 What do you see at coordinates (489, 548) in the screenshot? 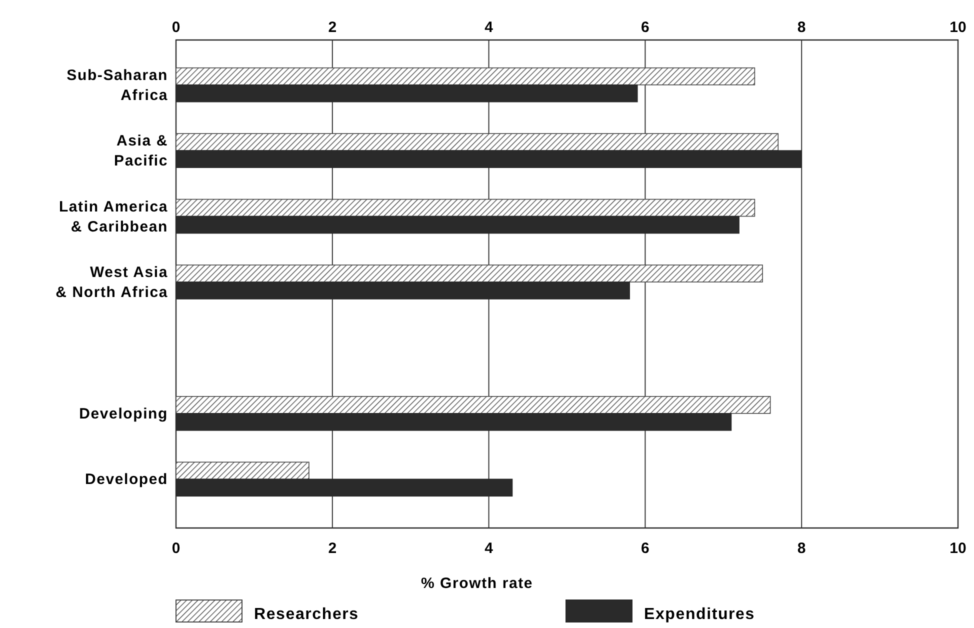
I see `x2-tick-label: 4` at bounding box center [489, 548].